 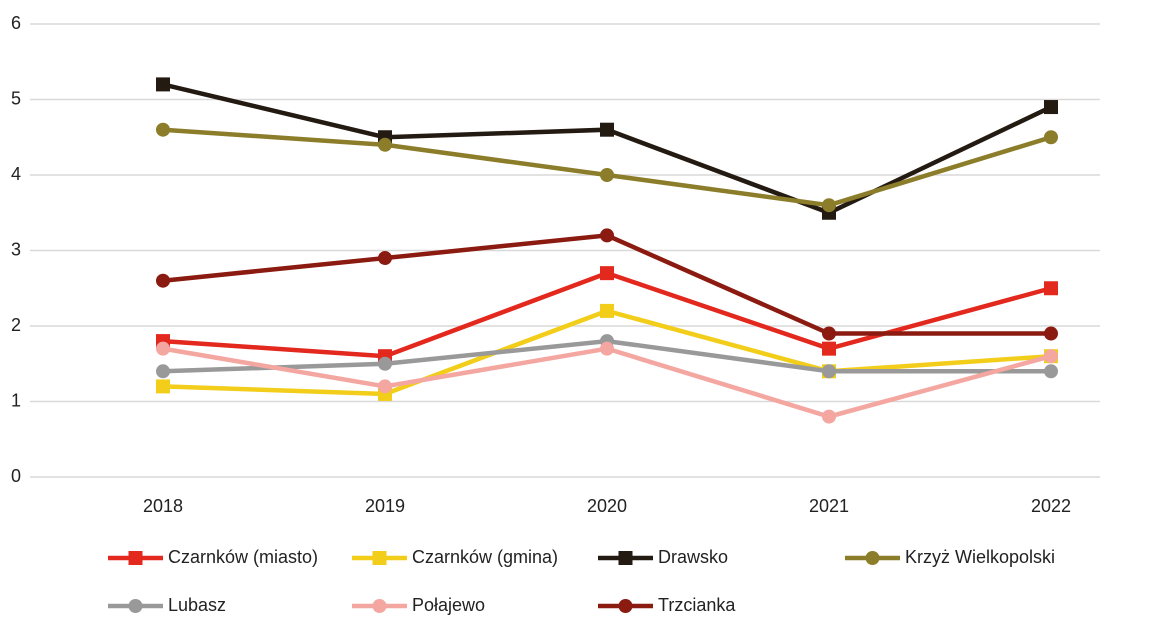 What do you see at coordinates (16, 174) in the screenshot?
I see `y-tick-label: 4` at bounding box center [16, 174].